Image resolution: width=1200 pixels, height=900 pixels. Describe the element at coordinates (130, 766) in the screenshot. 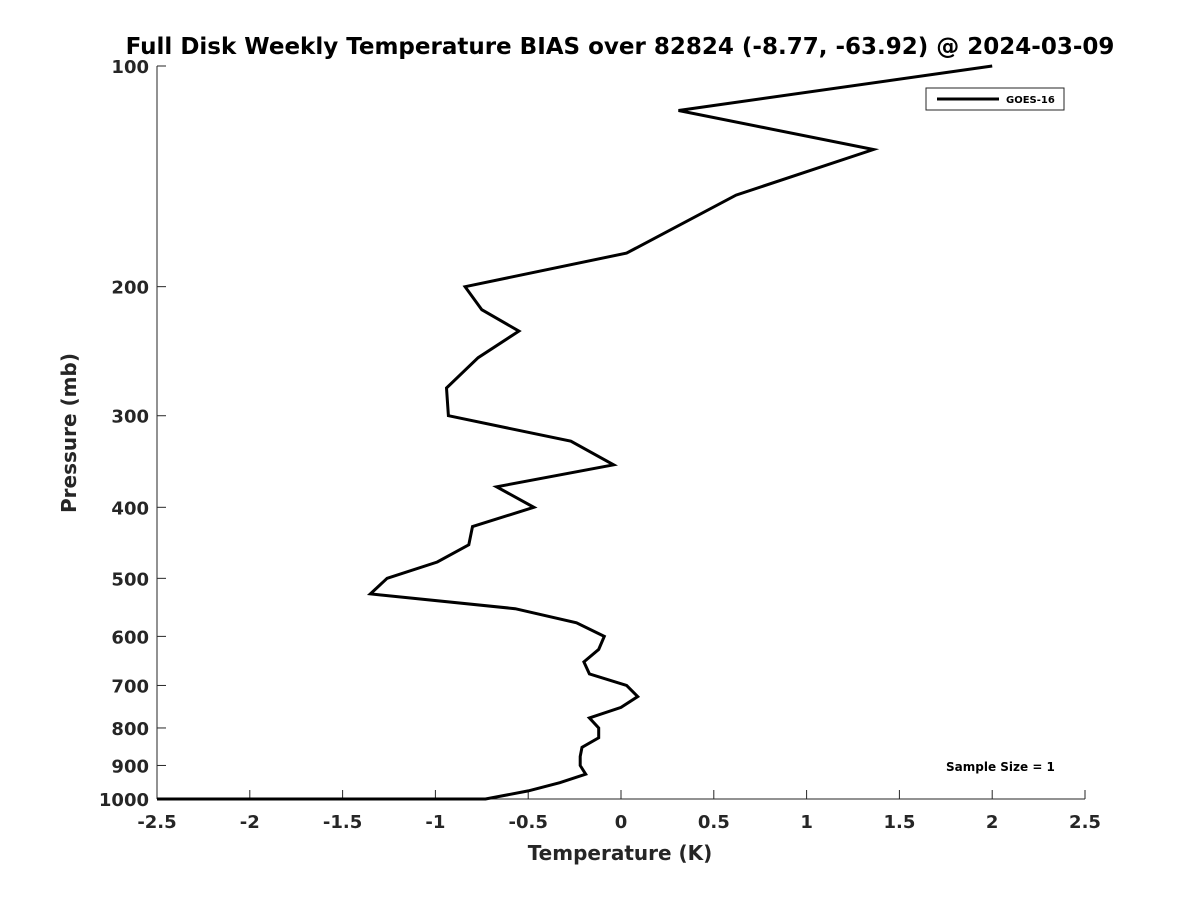

I see `y-tick-label: 900` at that location.